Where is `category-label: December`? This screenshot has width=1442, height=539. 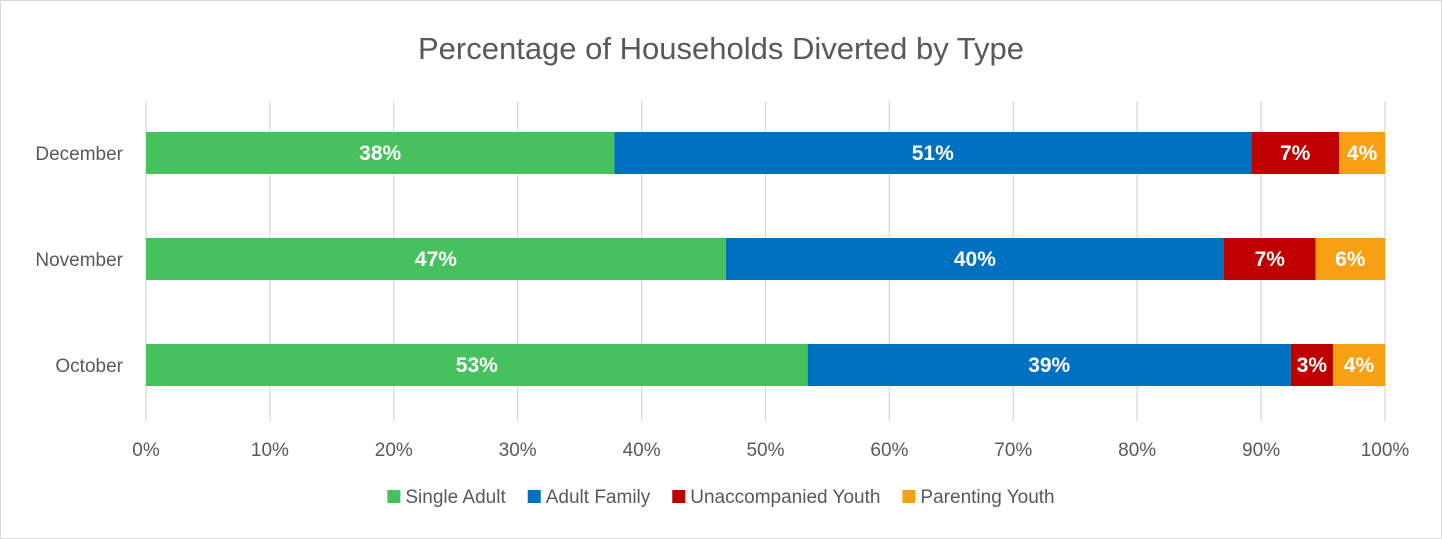
category-label: December is located at coordinates (79, 154).